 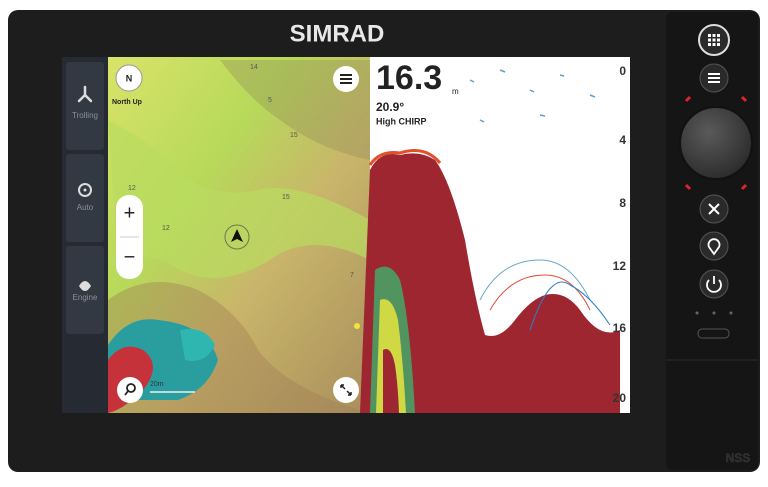 I want to click on cancel-key, so click(x=714, y=209).